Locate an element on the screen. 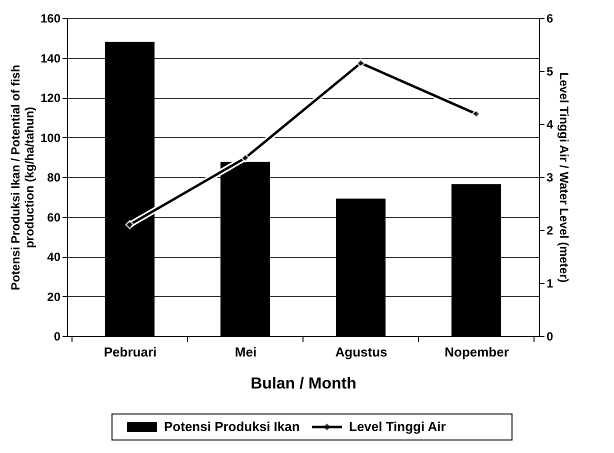 The image size is (614, 453). y2-tick-label: 1 is located at coordinates (550, 283).